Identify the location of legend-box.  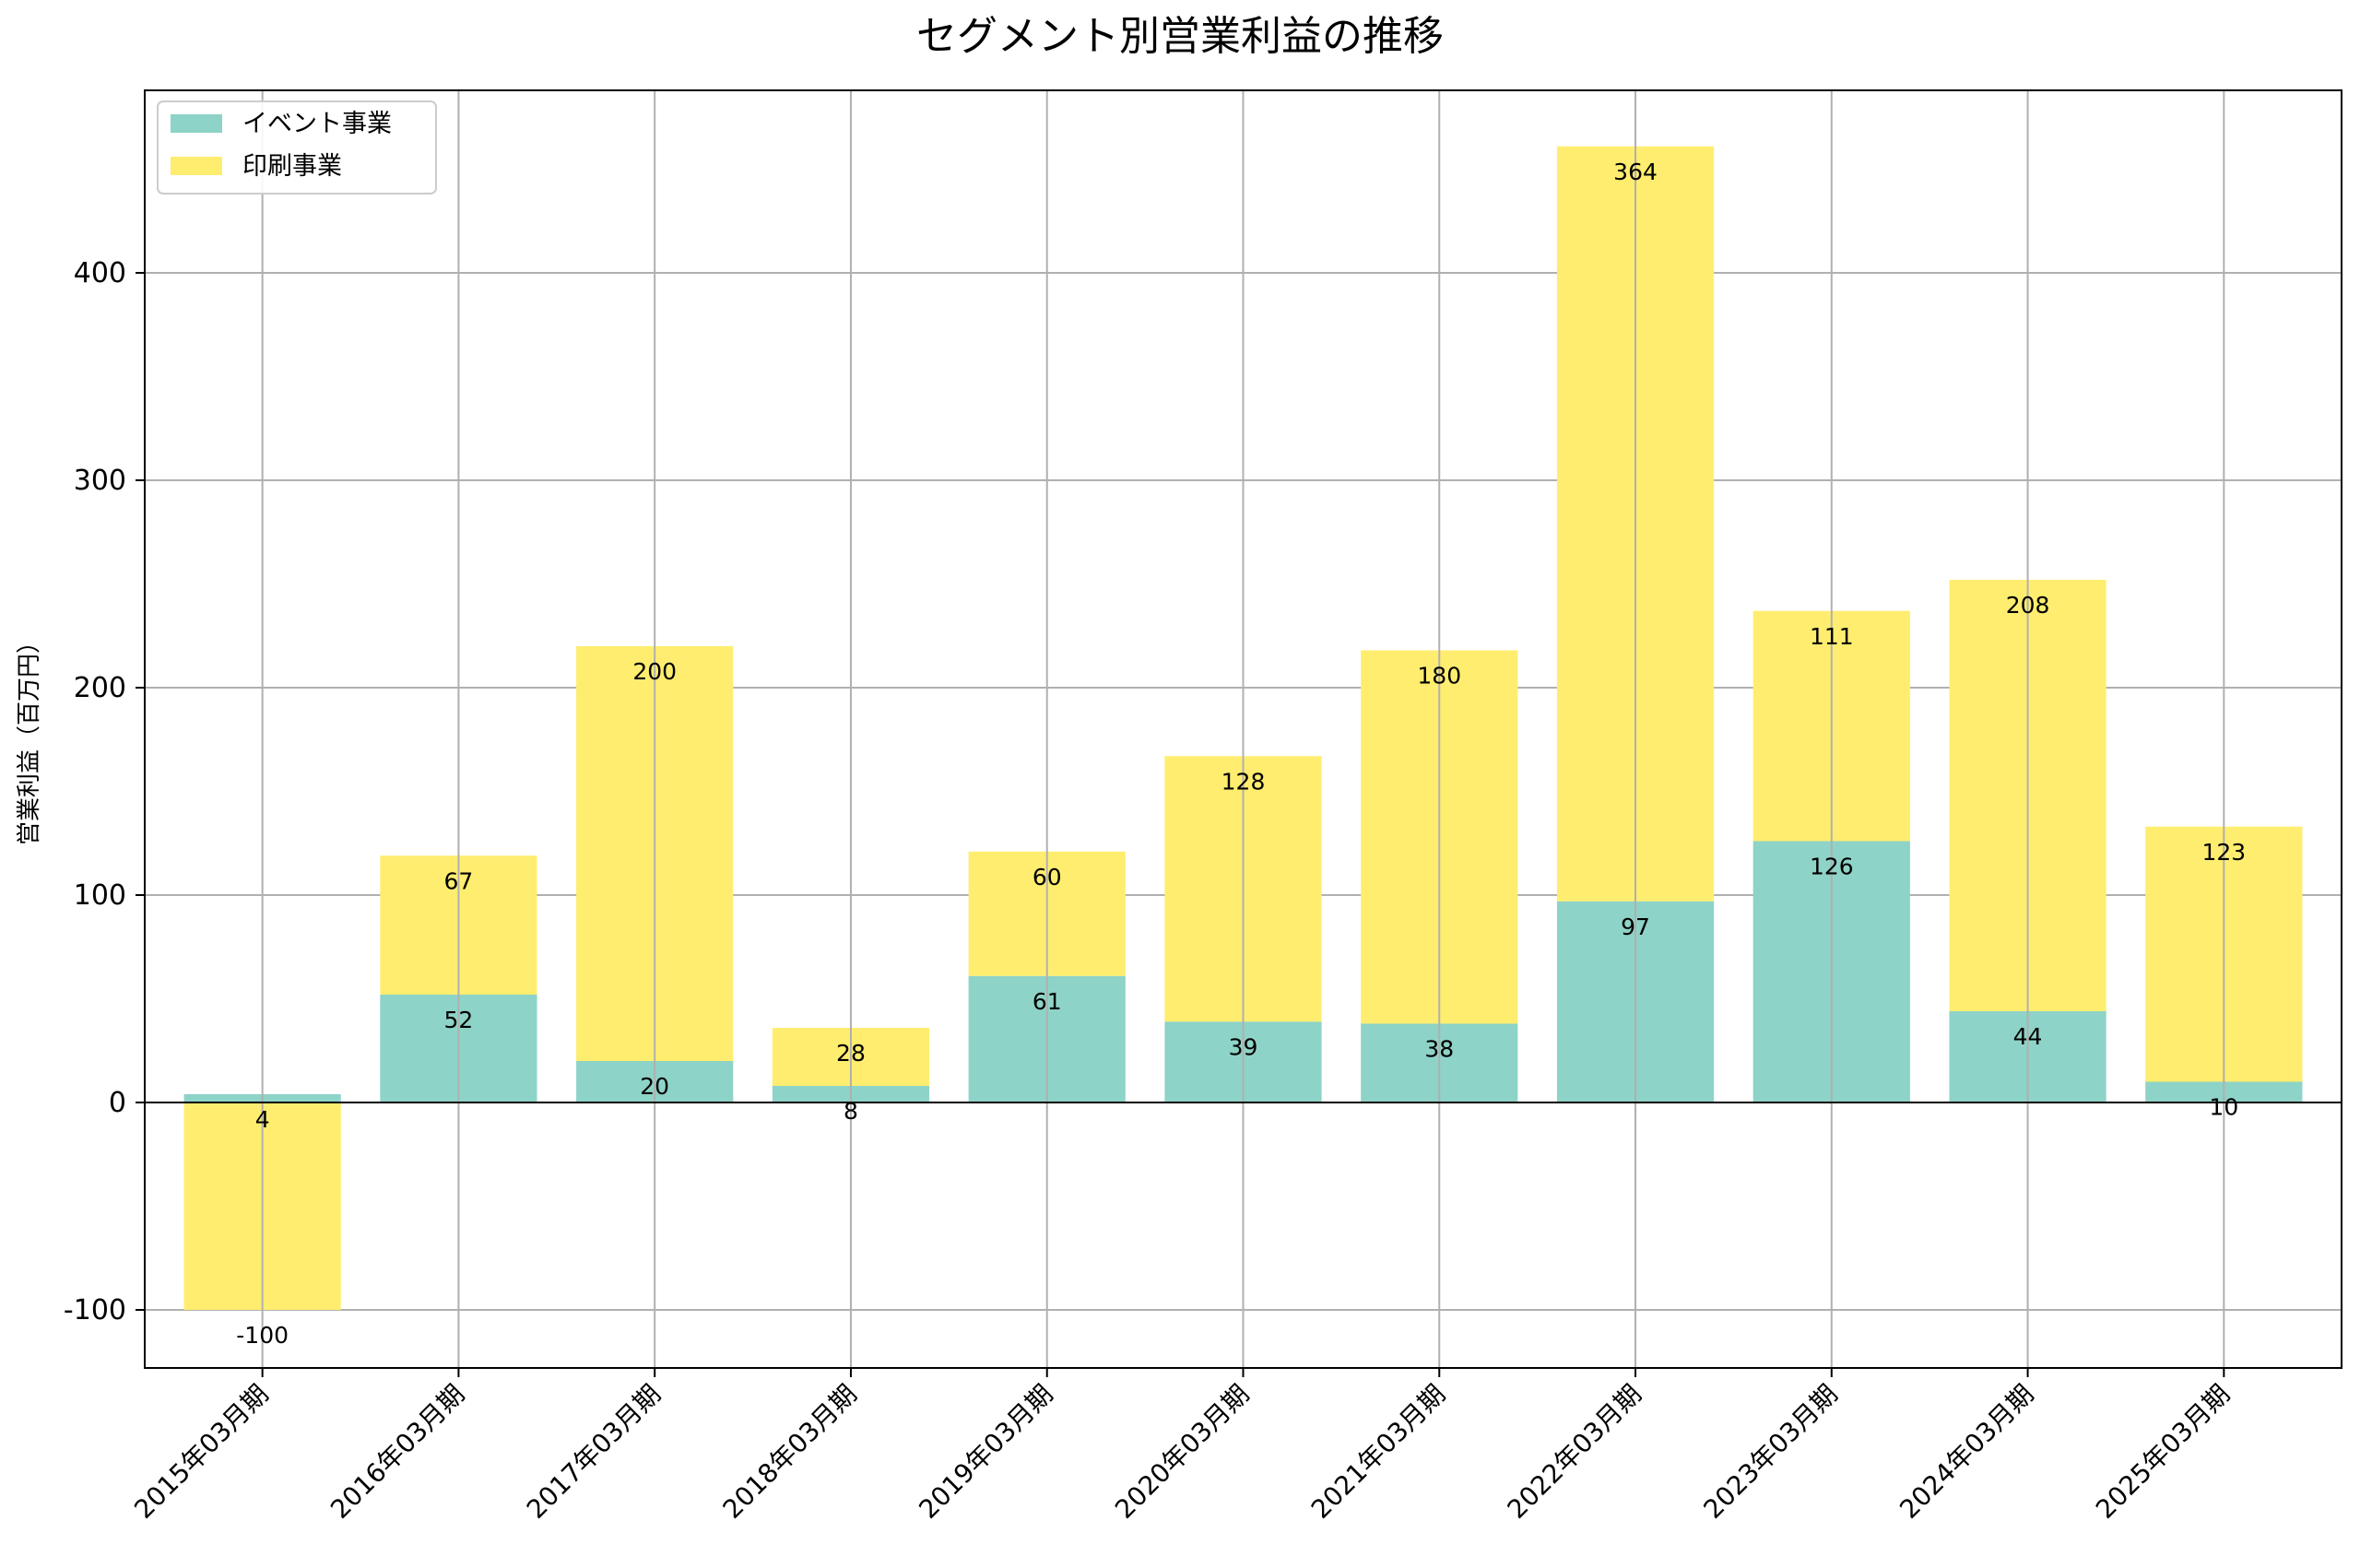
(297, 147).